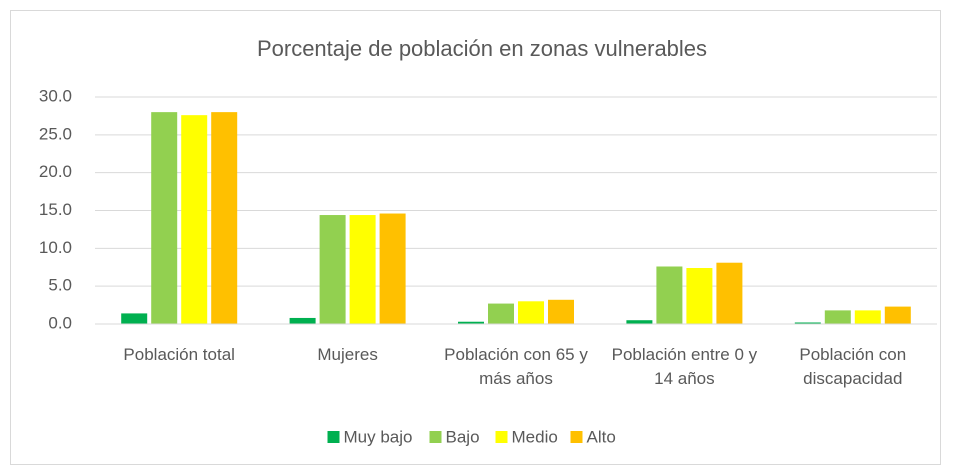 The height and width of the screenshot is (473, 953). What do you see at coordinates (55, 133) in the screenshot?
I see `y-tick-label: 25.0` at bounding box center [55, 133].